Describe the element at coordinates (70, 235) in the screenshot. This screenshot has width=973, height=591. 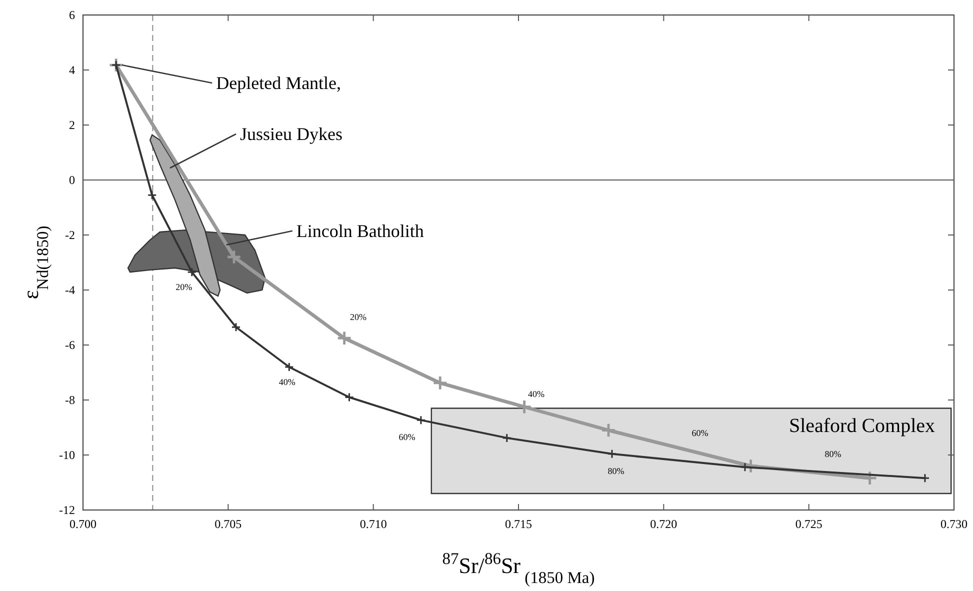
I see `y-tick-label: -2` at that location.